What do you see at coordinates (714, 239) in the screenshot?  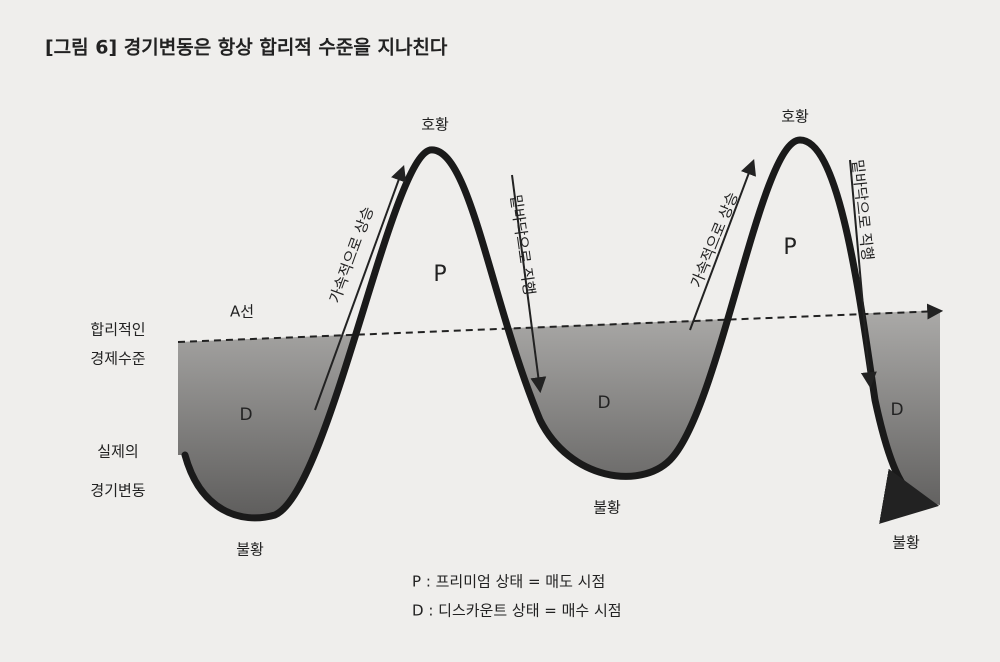 I see `rise-label: 가속적으로 상승` at bounding box center [714, 239].